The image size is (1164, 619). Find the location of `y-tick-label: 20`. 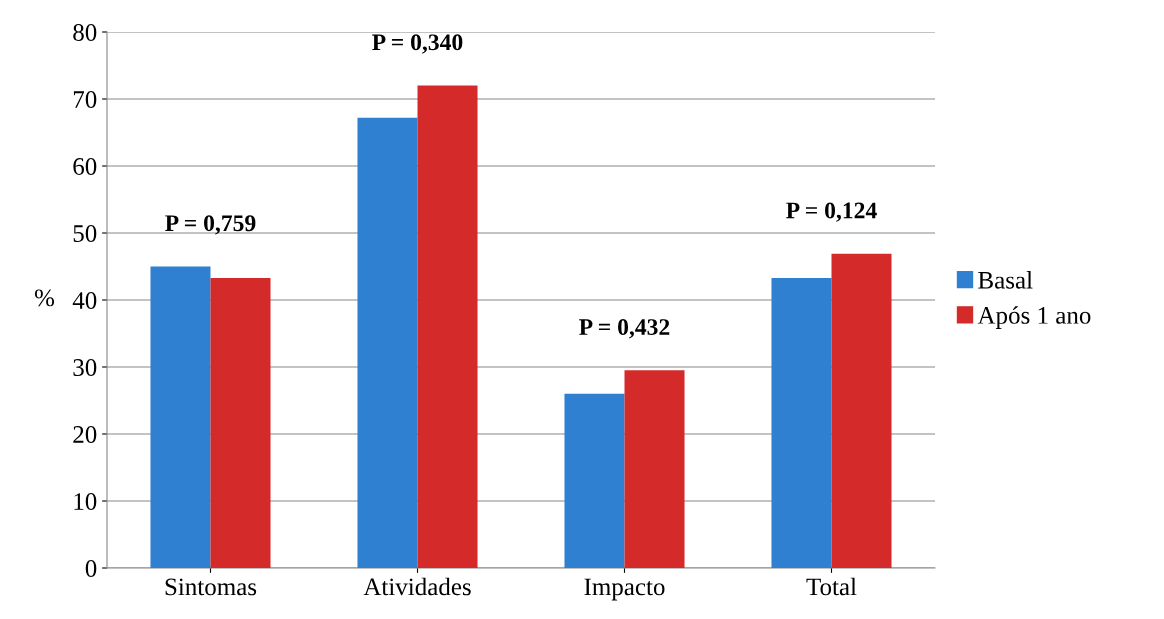

y-tick-label: 20 is located at coordinates (85, 434).